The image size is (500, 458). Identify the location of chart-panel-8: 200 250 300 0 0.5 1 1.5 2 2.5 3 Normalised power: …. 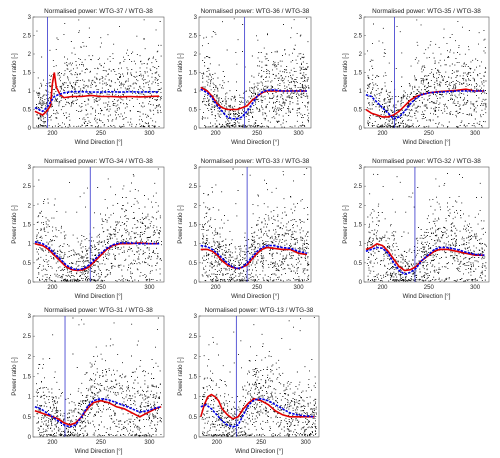
(248, 381).